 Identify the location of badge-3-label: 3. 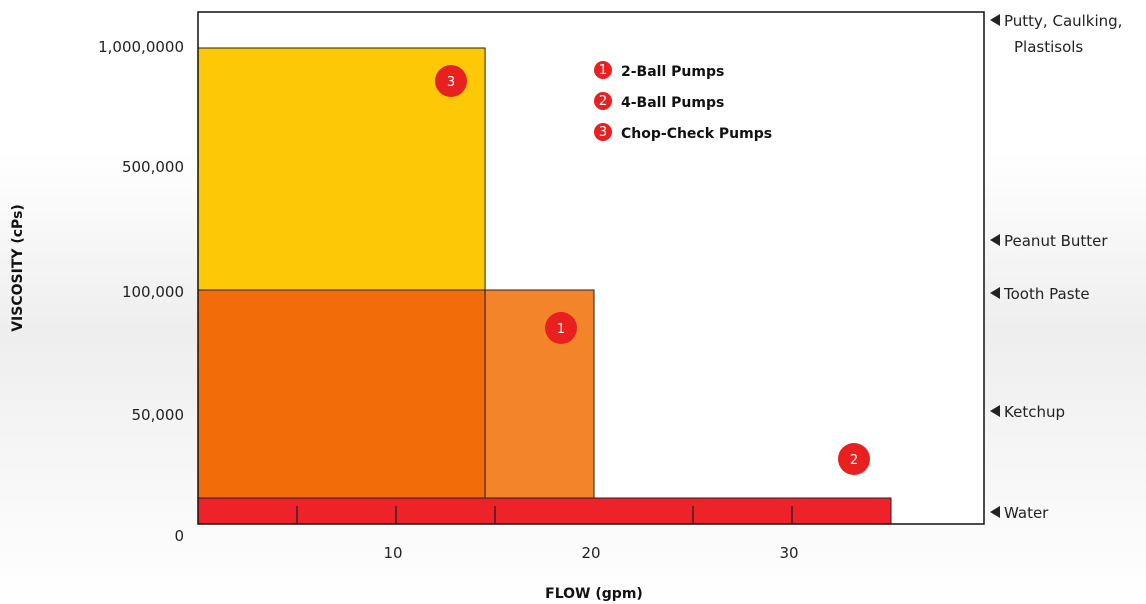
(451, 82).